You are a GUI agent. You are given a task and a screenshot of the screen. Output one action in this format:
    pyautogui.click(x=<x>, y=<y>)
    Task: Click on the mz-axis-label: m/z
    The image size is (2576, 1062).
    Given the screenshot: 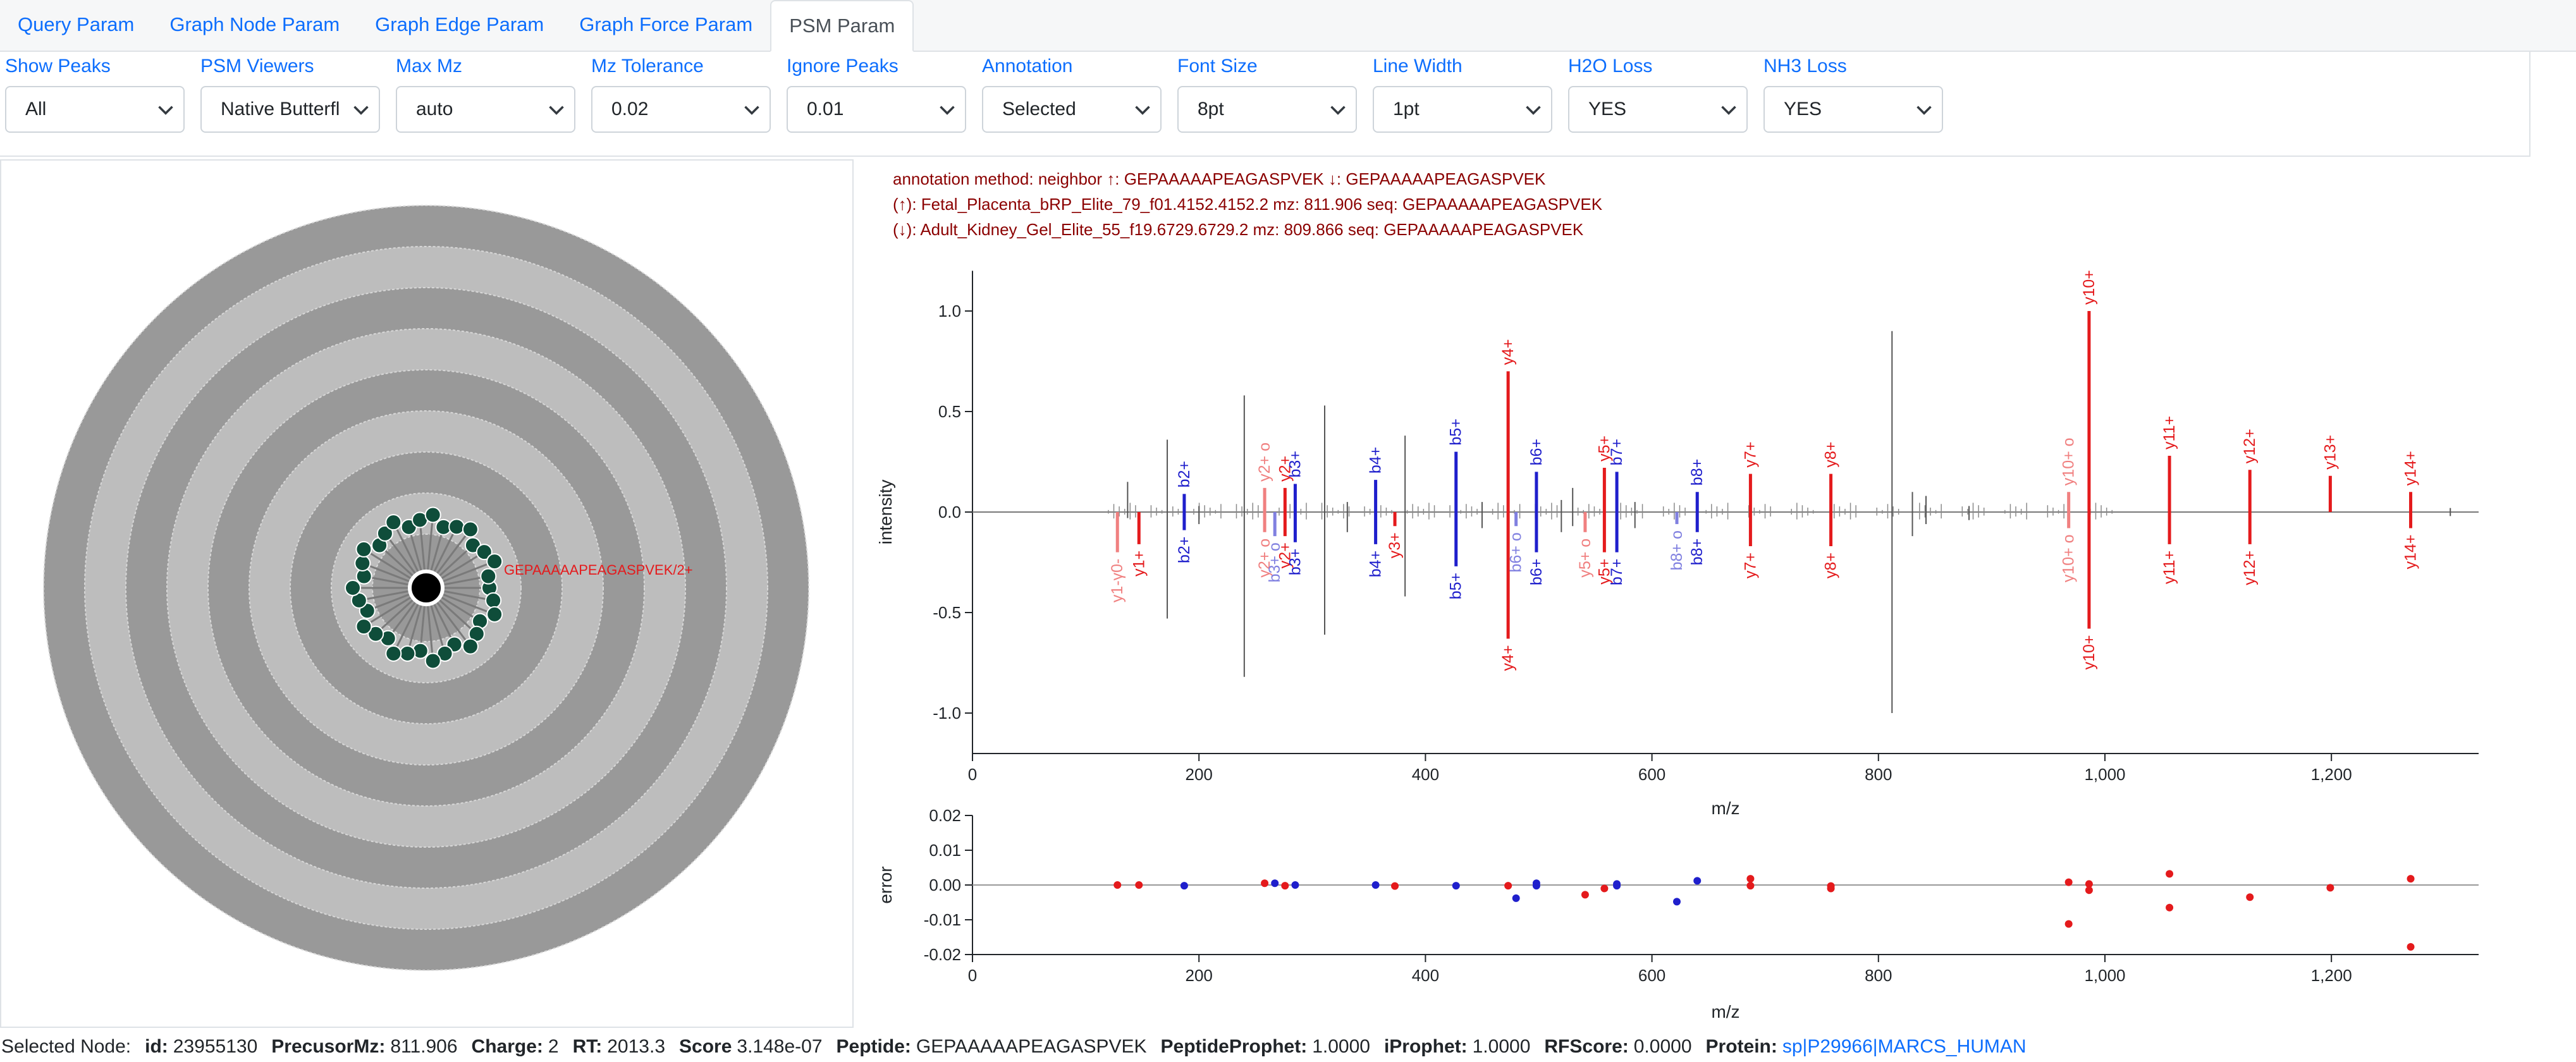 What is the action you would take?
    pyautogui.click(x=1725, y=808)
    